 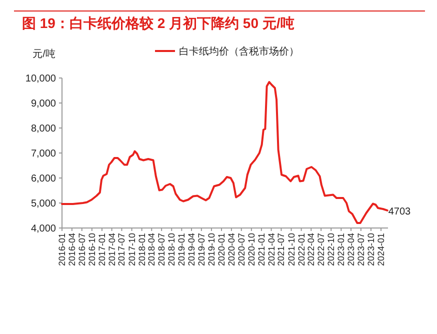 I want to click on x-tick-label: 2018-04, so click(x=151, y=249).